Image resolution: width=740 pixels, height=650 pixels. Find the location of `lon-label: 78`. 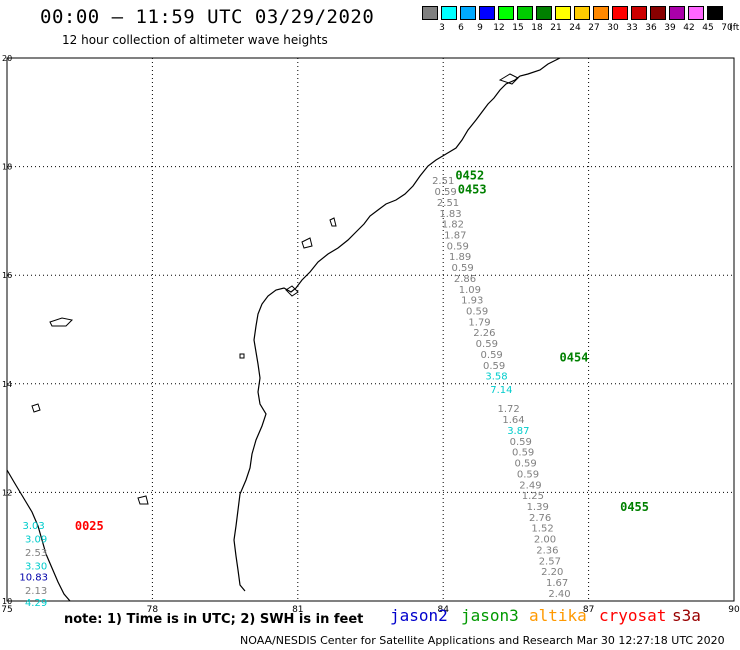

lon-label: 78 is located at coordinates (153, 610).